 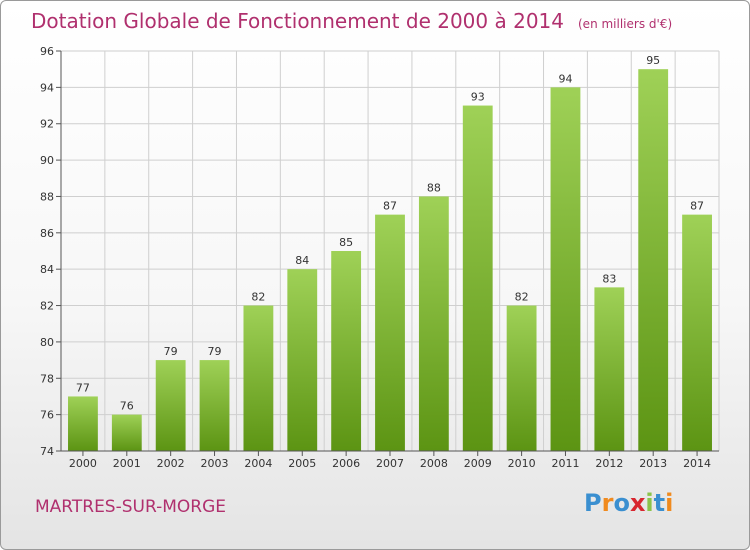 What do you see at coordinates (47, 415) in the screenshot?
I see `y-tick-label: 76` at bounding box center [47, 415].